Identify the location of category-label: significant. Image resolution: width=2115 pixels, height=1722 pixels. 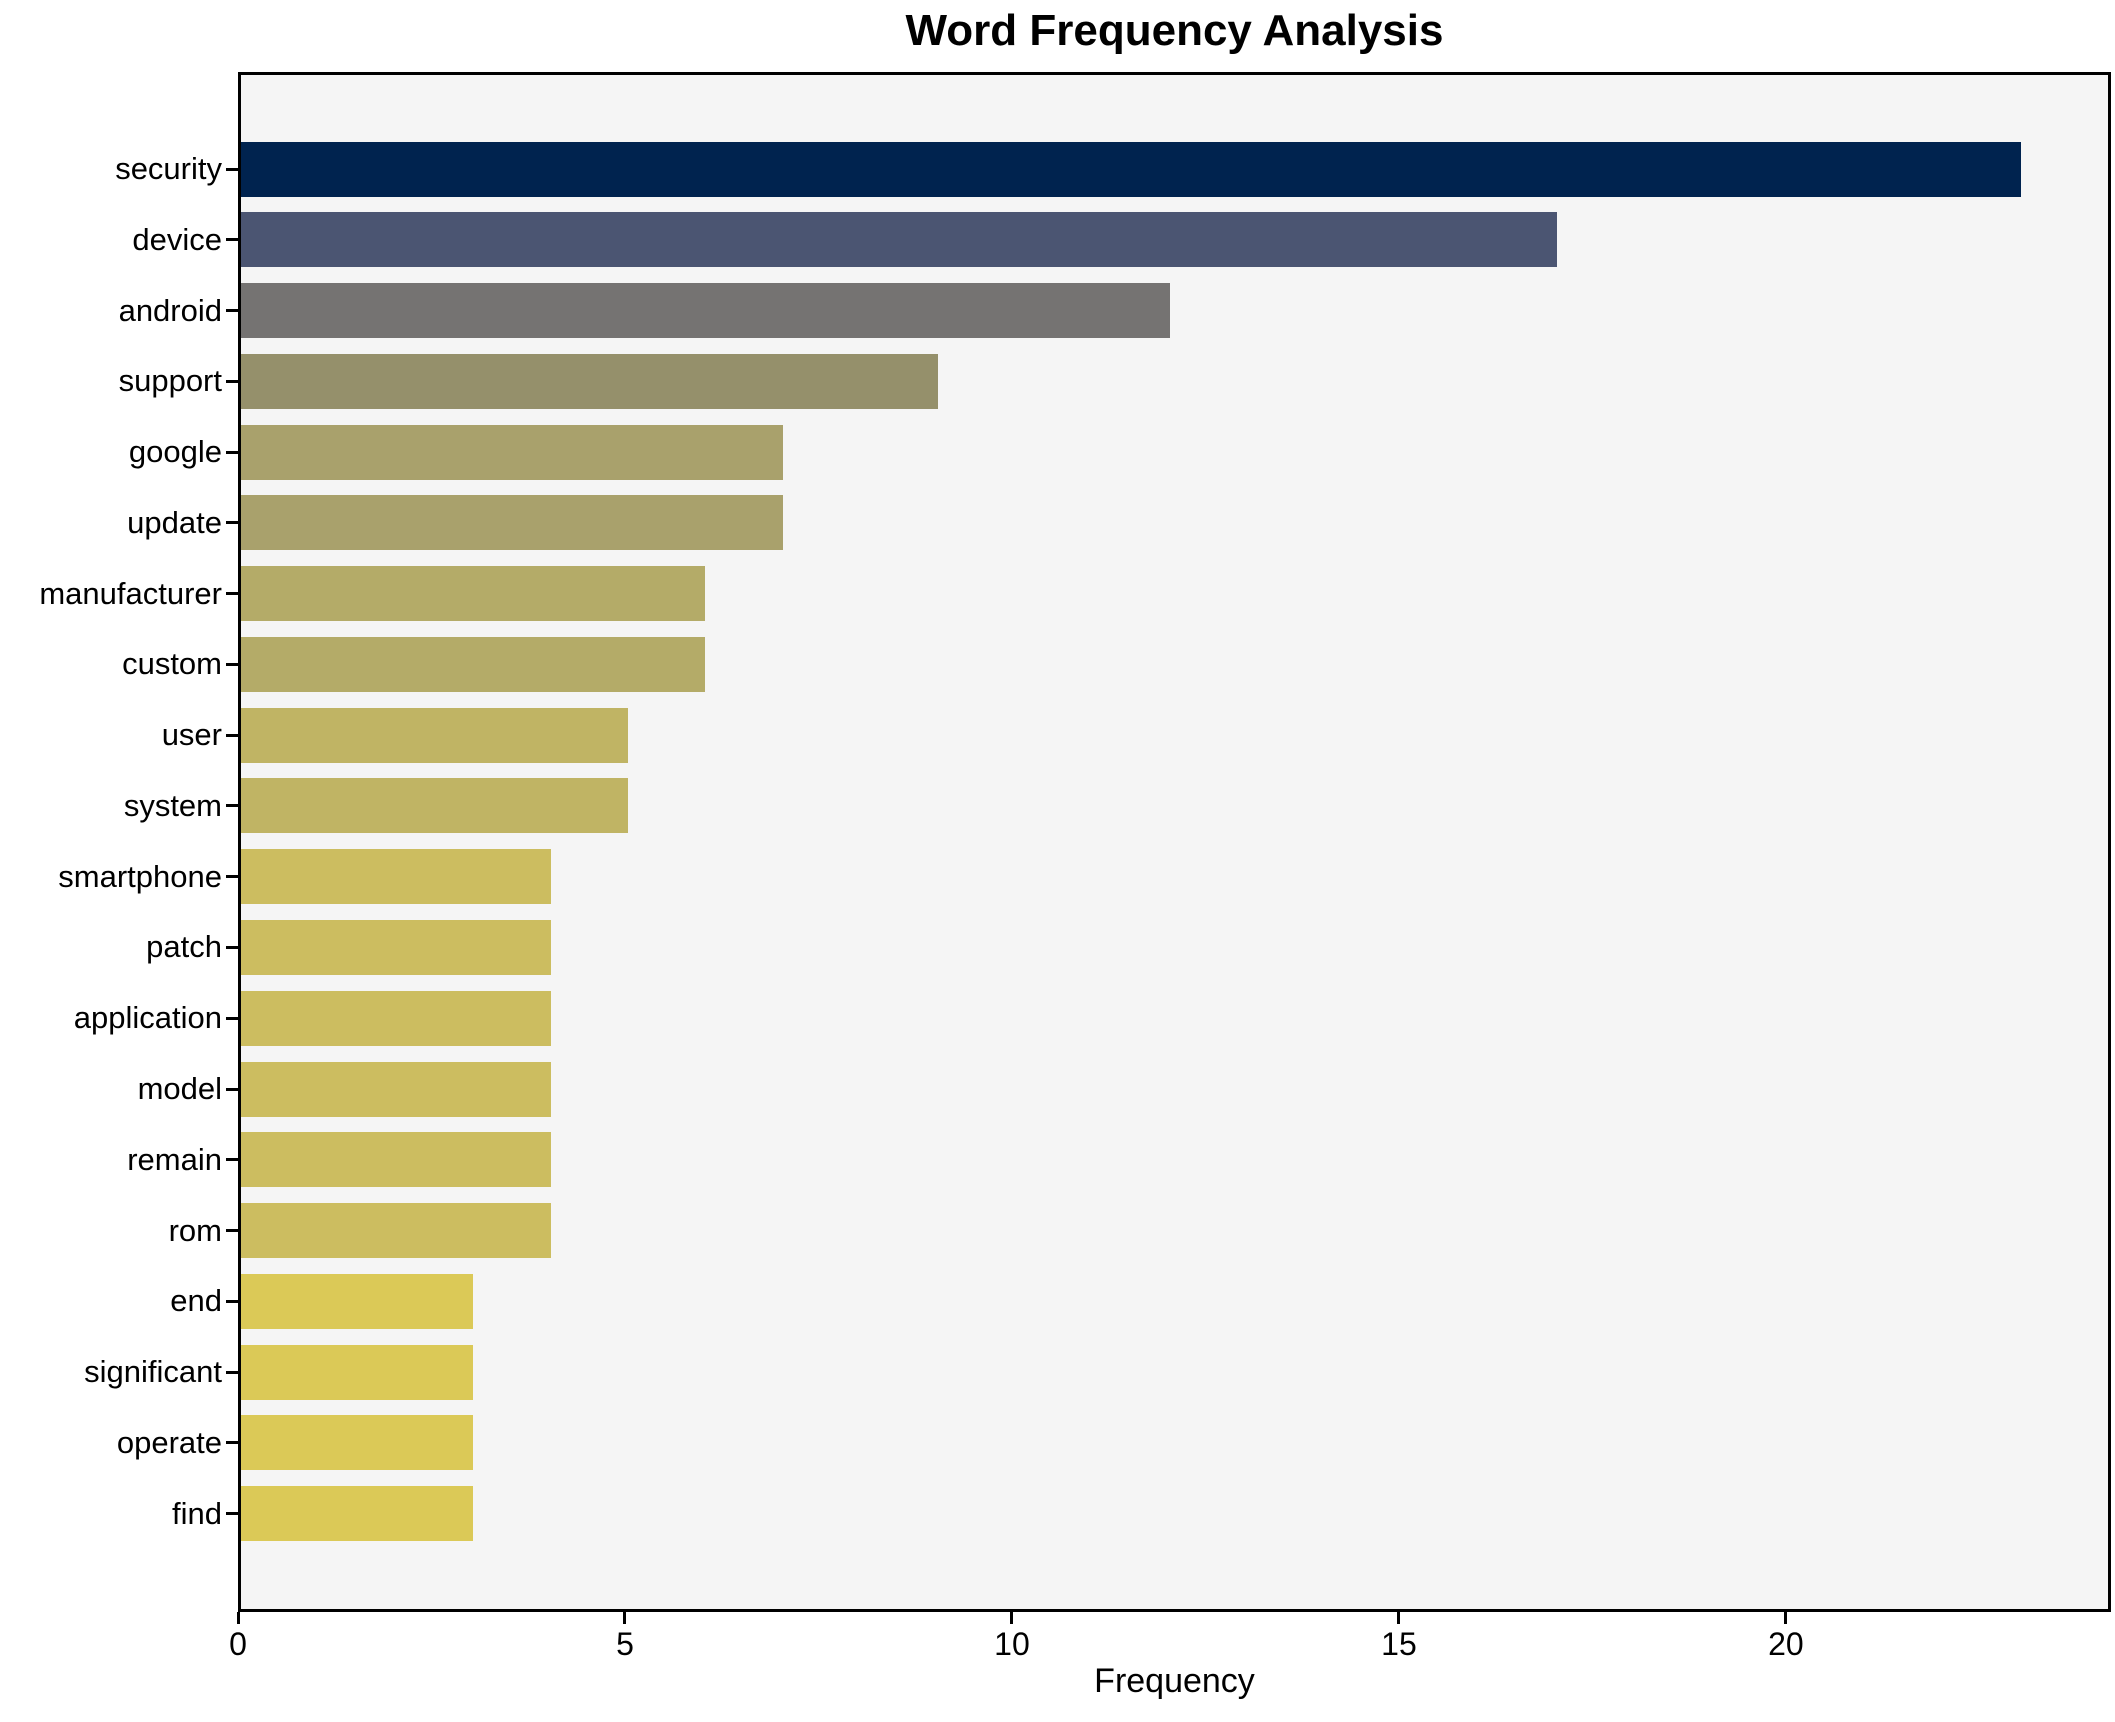
(153, 1372).